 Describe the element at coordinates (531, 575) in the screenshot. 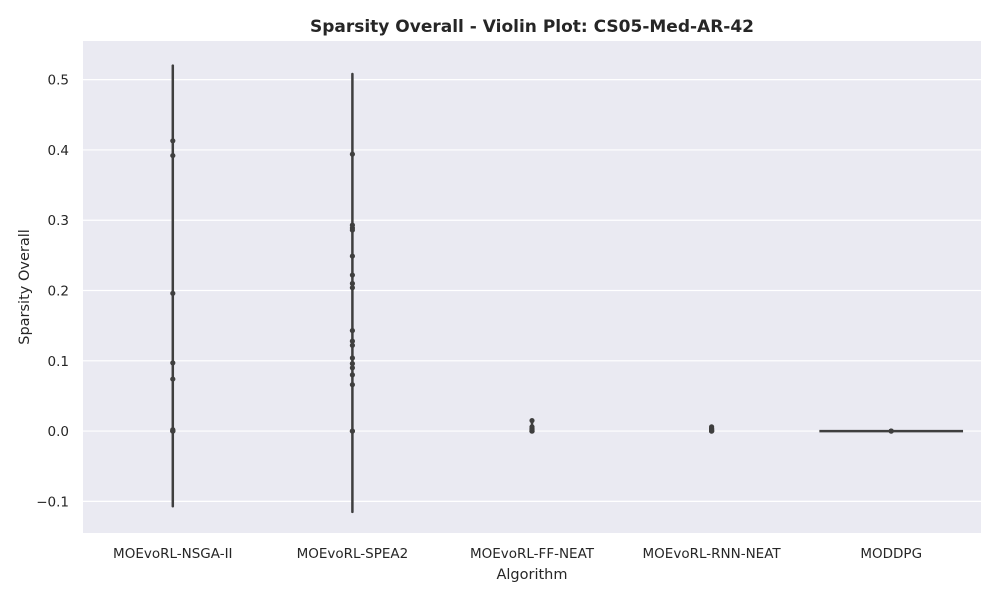

I see `x-axis-label: Algorithm` at that location.